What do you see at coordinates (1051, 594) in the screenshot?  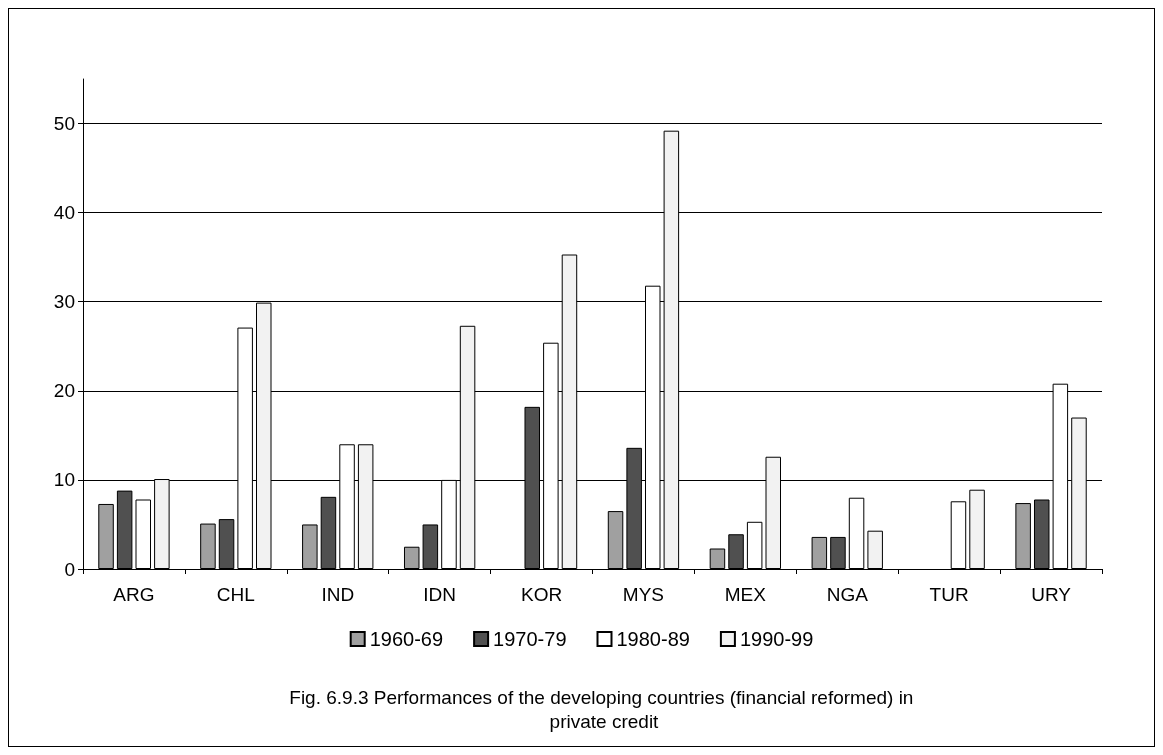 I see `x-tick-label: URY` at bounding box center [1051, 594].